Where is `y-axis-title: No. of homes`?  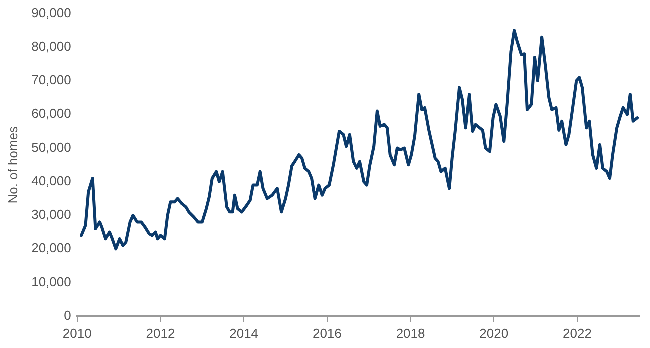
y-axis-title: No. of homes is located at coordinates (12, 165).